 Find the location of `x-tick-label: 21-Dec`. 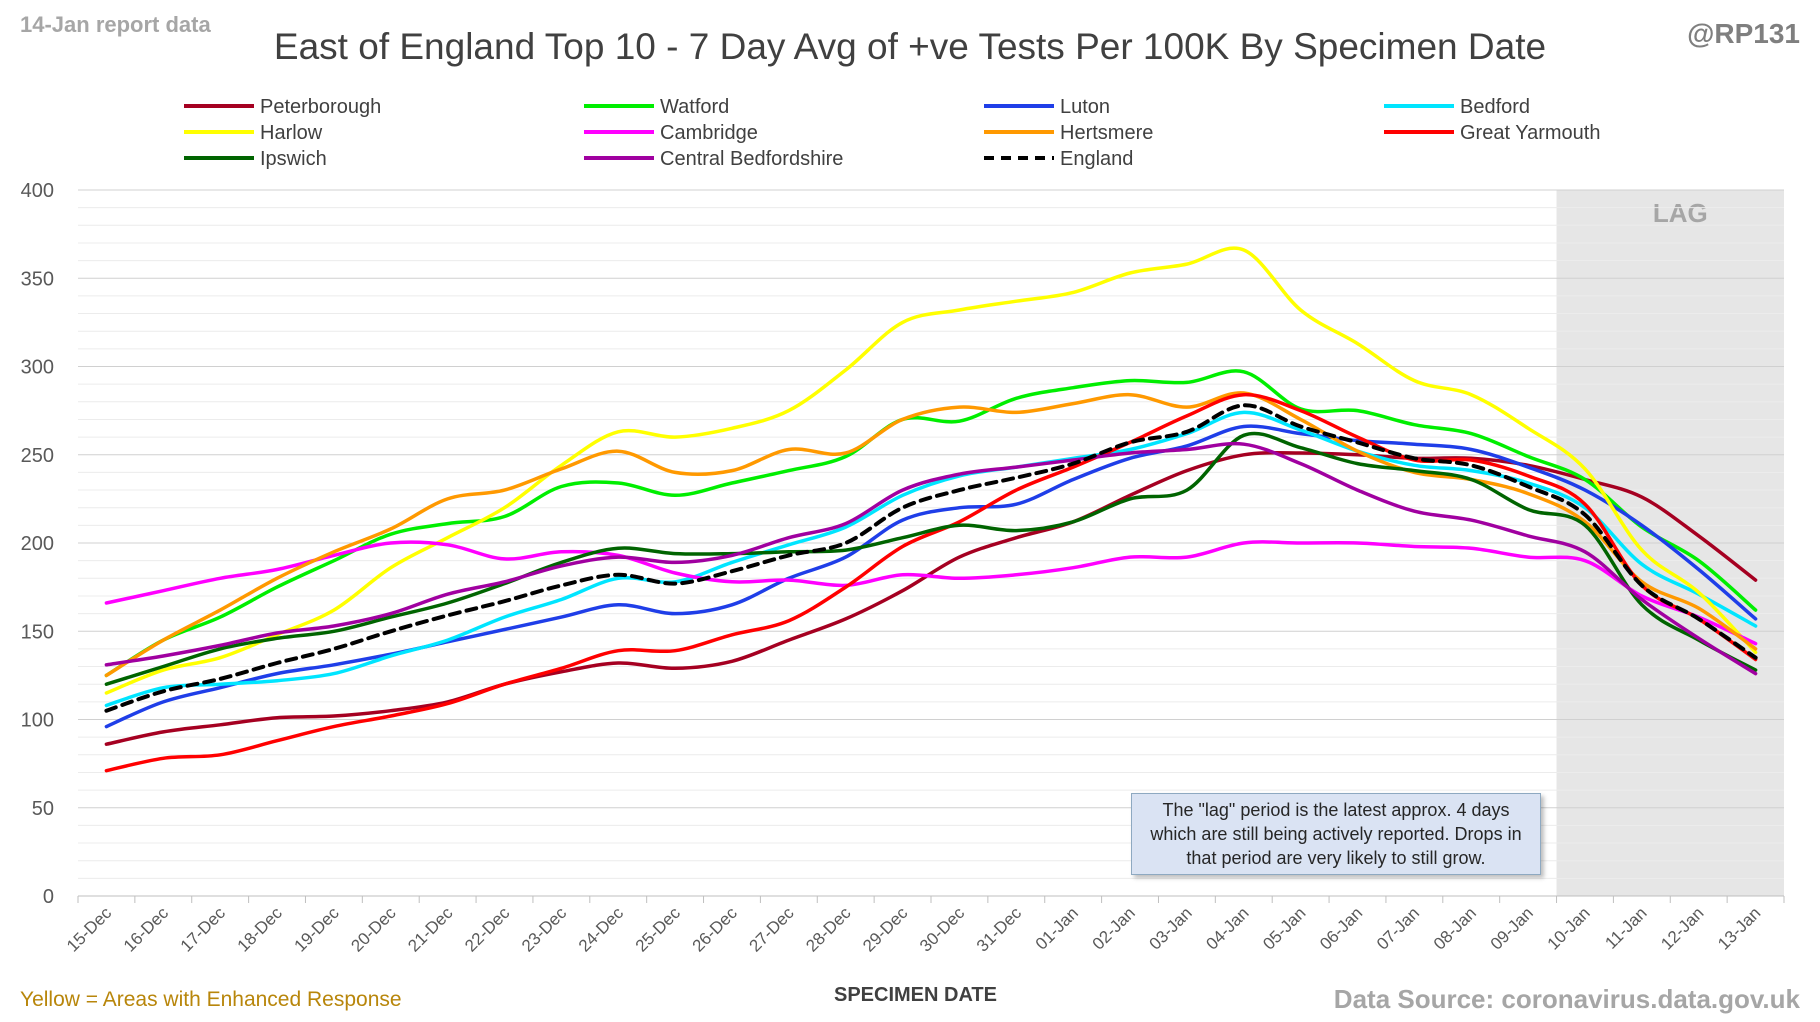

x-tick-label: 21-Dec is located at coordinates (430, 929).